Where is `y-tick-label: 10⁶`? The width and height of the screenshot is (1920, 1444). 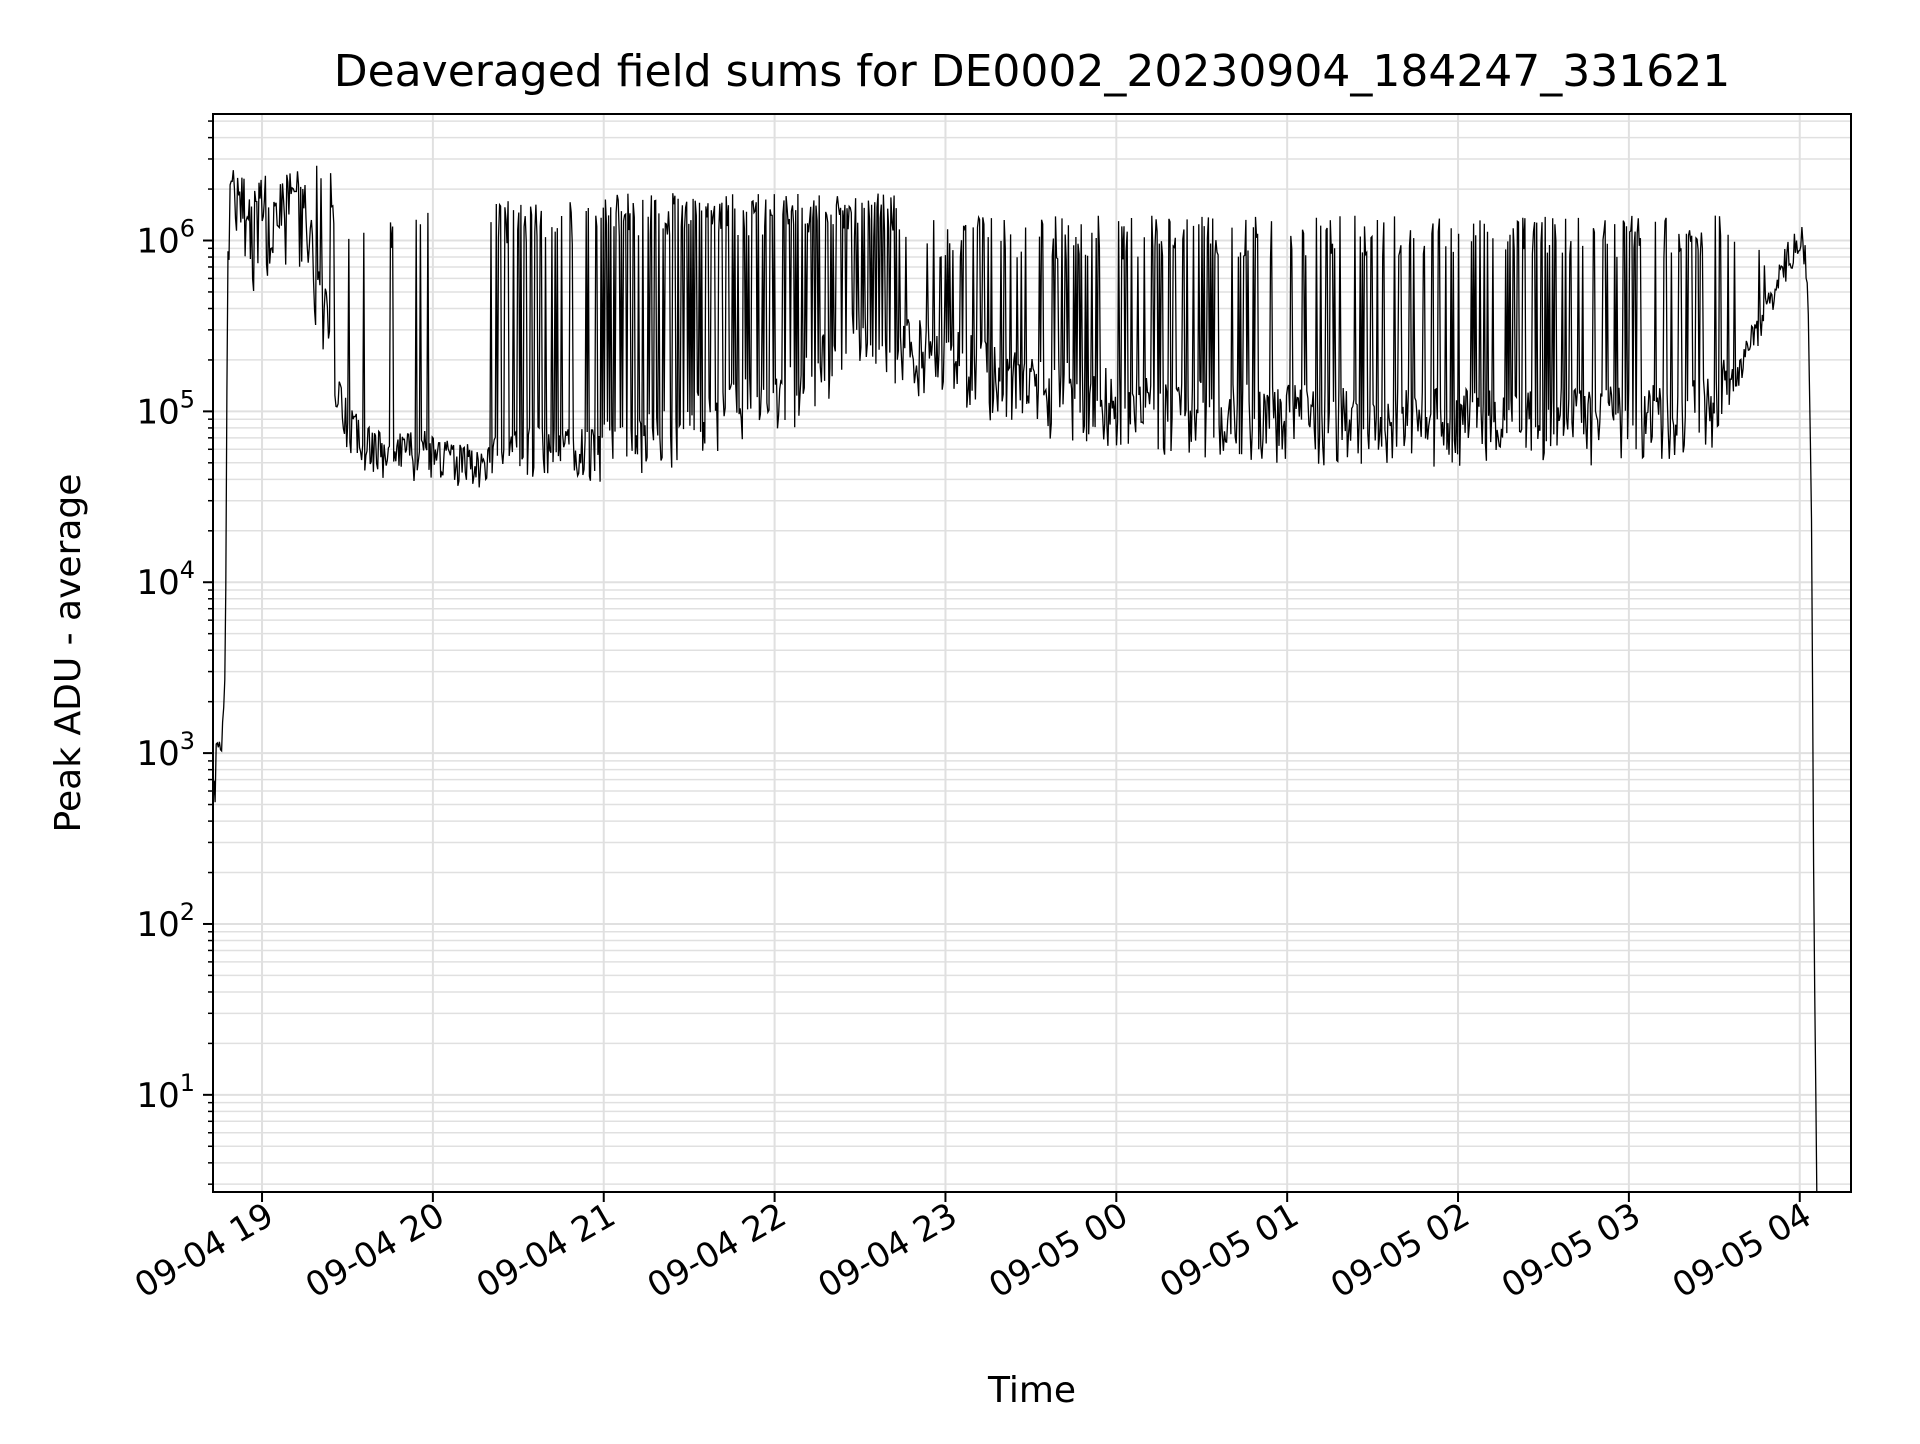
y-tick-label: 10⁶ is located at coordinates (165, 238).